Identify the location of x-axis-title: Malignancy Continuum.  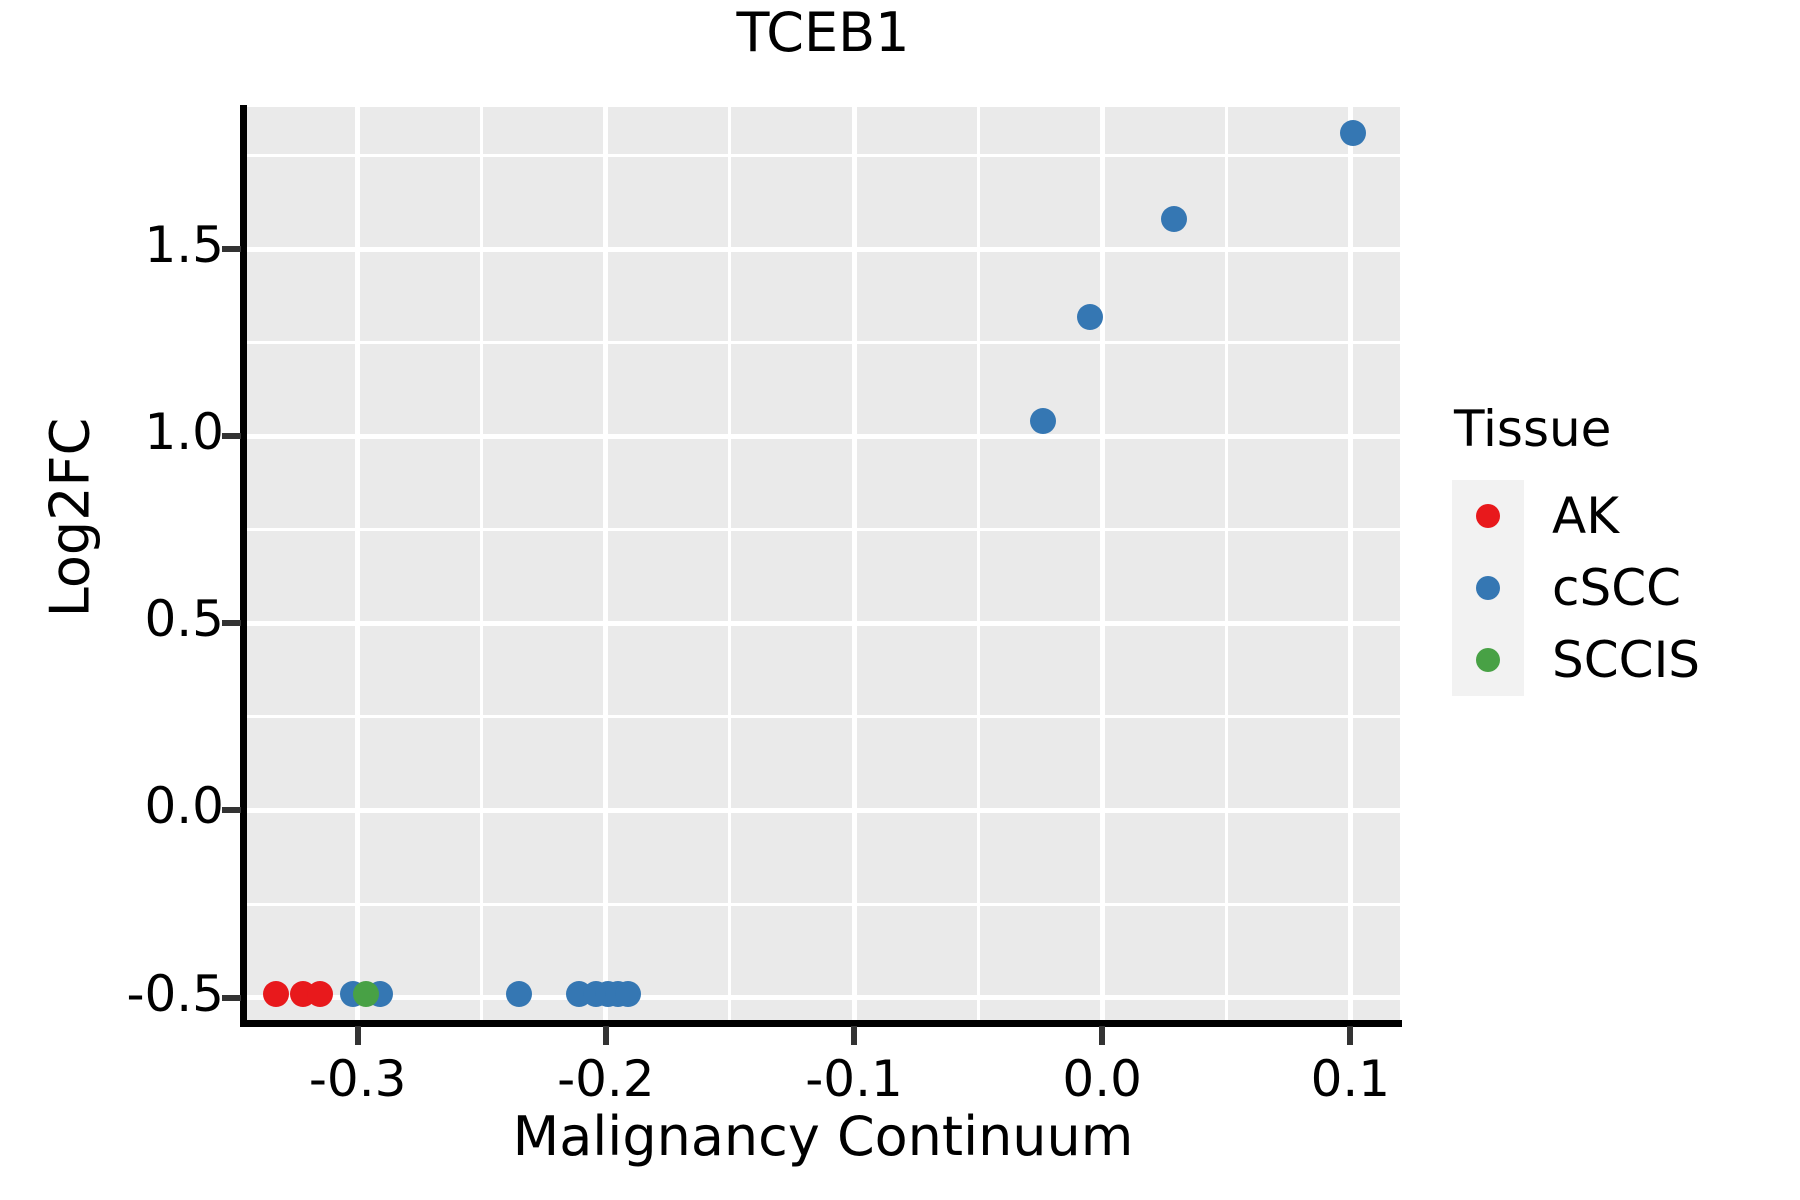
(823, 1136).